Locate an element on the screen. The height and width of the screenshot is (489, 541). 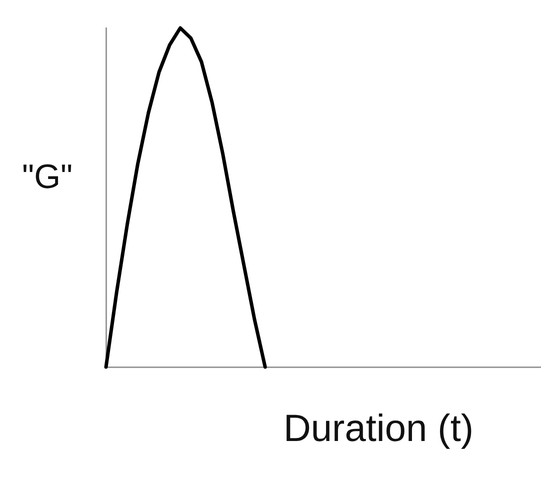
x-axis-title: Duration (t) is located at coordinates (378, 429).